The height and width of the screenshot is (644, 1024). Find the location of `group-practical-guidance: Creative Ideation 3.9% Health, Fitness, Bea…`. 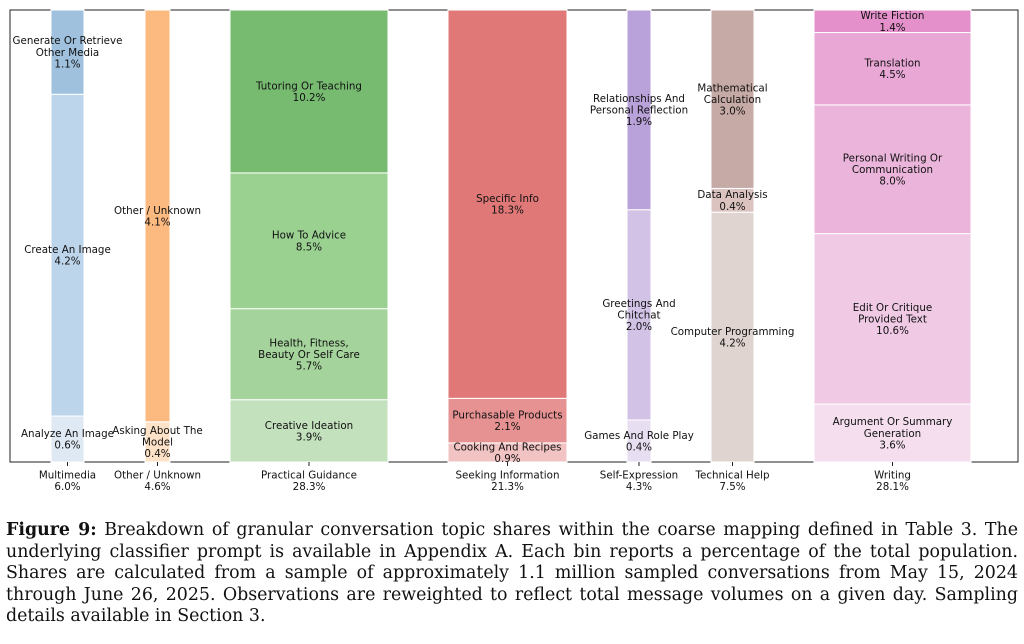

group-practical-guidance: Creative Ideation 3.9% Health, Fitness, Bea… is located at coordinates (309, 251).